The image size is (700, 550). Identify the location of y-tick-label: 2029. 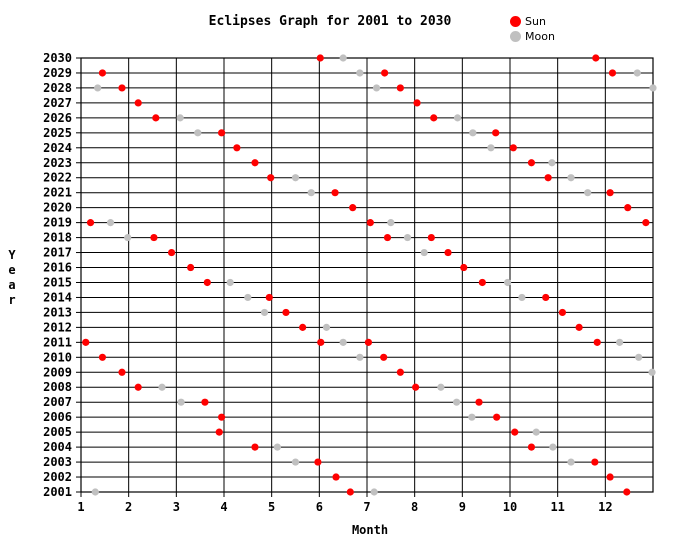
(57, 73).